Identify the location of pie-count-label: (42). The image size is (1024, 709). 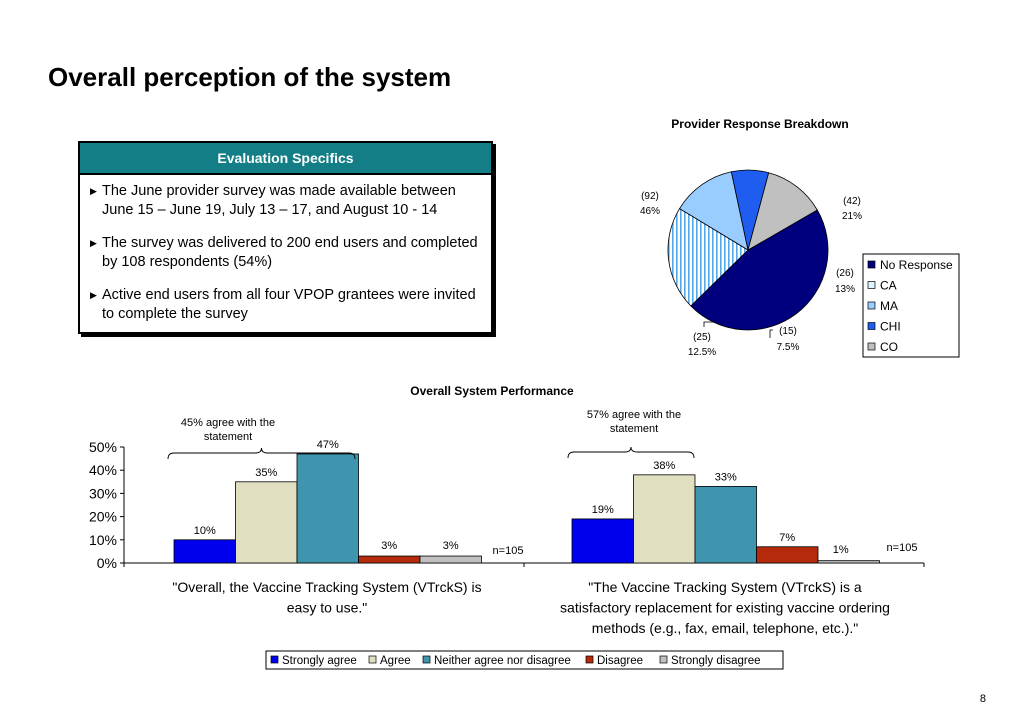
(852, 201).